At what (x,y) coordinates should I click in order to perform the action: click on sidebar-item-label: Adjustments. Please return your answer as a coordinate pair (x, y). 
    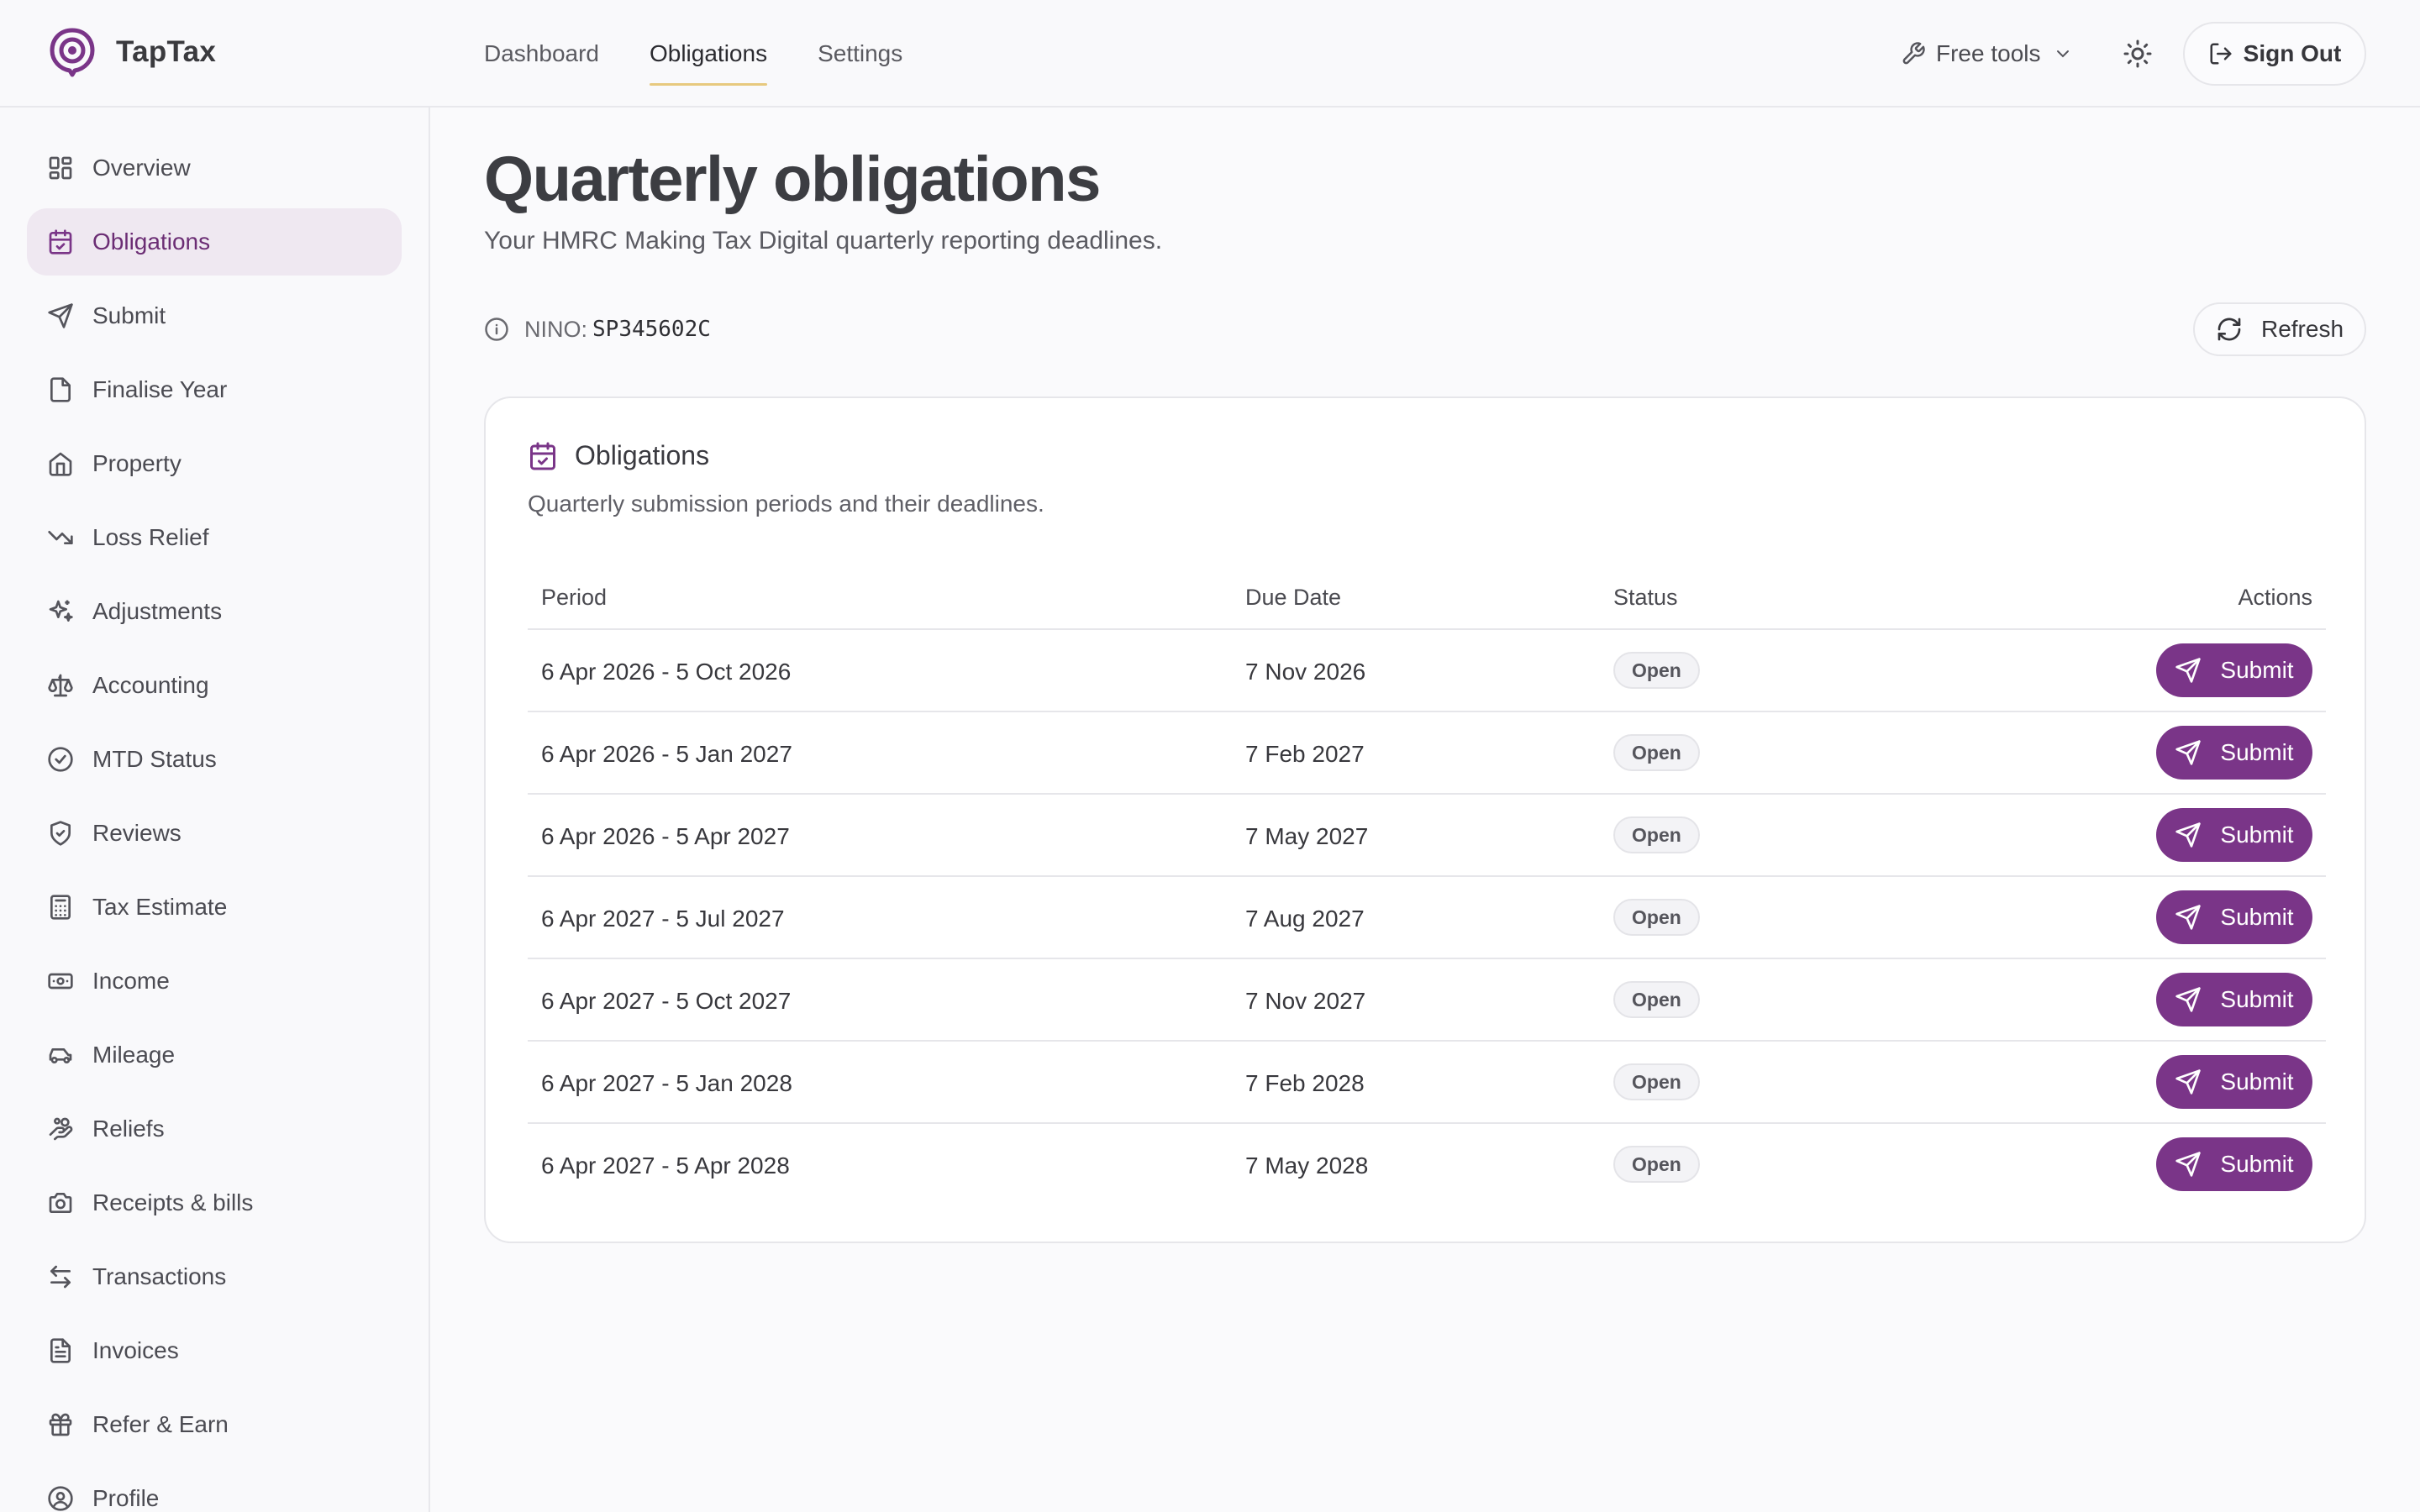
    Looking at the image, I should click on (157, 611).